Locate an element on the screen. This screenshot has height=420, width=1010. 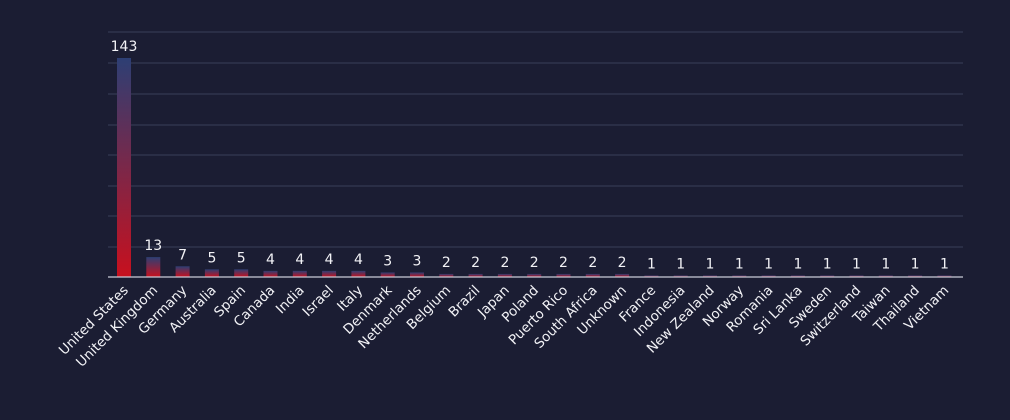
data-label: 143 is located at coordinates (124, 47).